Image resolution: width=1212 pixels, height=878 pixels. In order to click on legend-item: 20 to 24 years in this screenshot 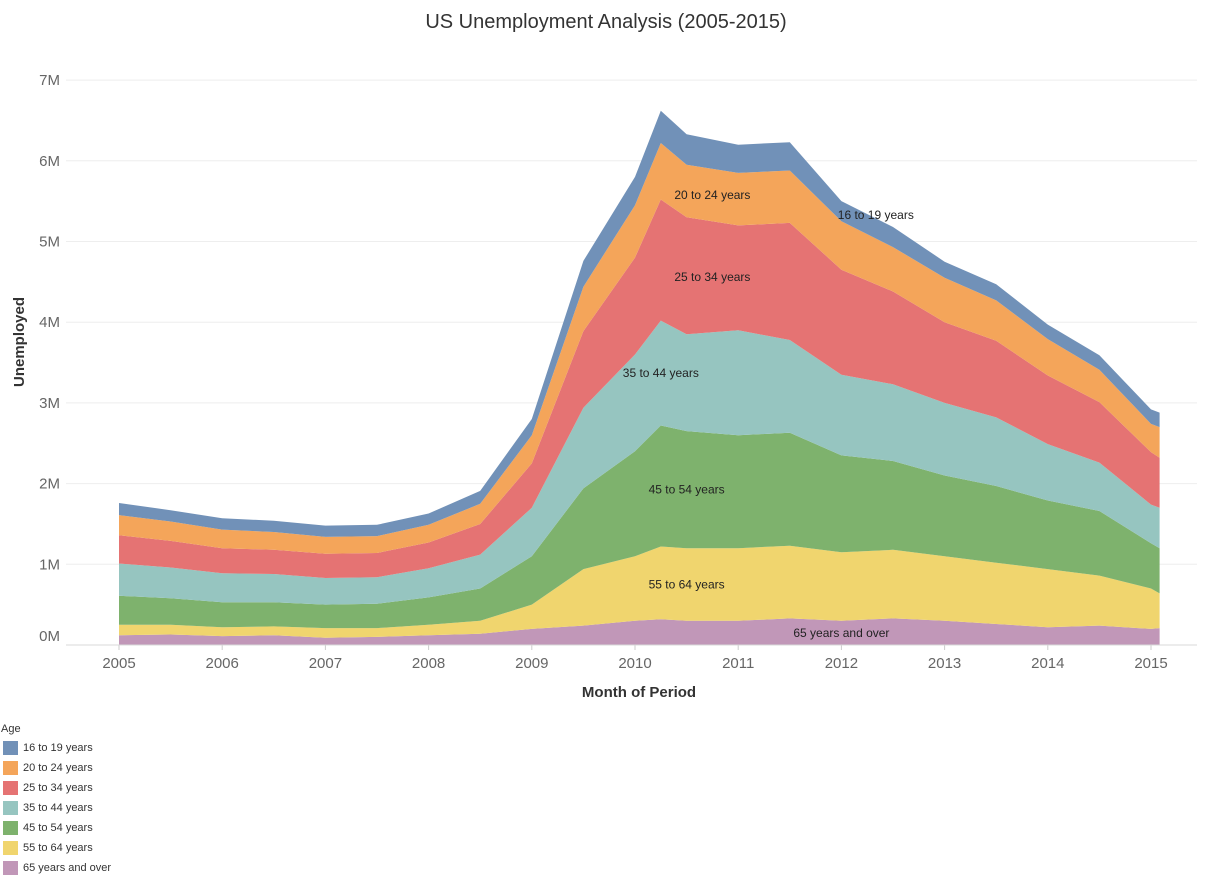, I will do `click(55, 768)`.